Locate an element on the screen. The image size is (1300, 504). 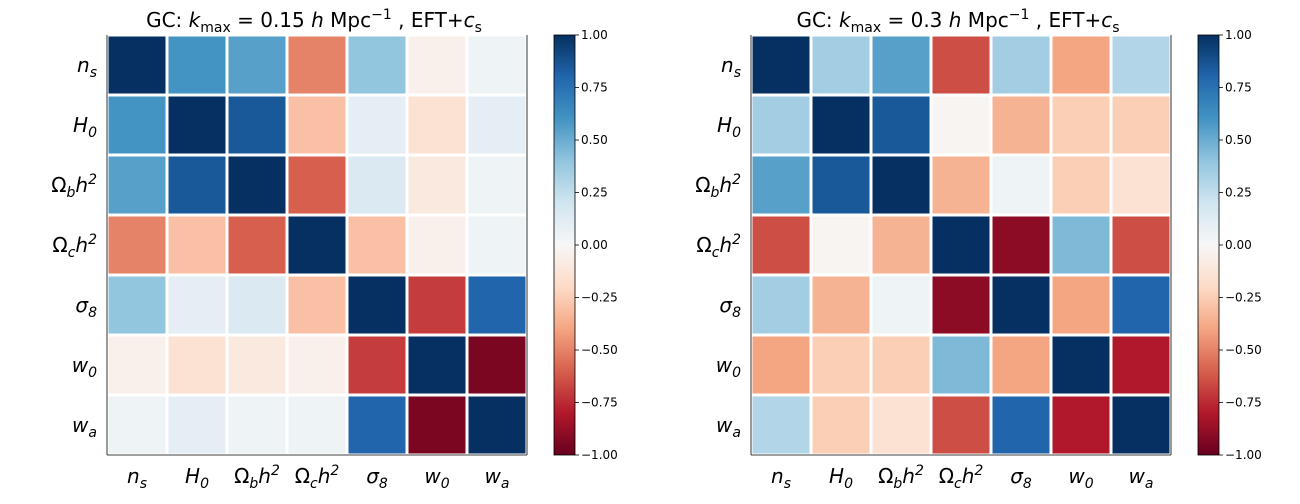
chart-title-1: GC: kmax = 0.15 h Mpc−1 , EFT+cs is located at coordinates (314, 21).